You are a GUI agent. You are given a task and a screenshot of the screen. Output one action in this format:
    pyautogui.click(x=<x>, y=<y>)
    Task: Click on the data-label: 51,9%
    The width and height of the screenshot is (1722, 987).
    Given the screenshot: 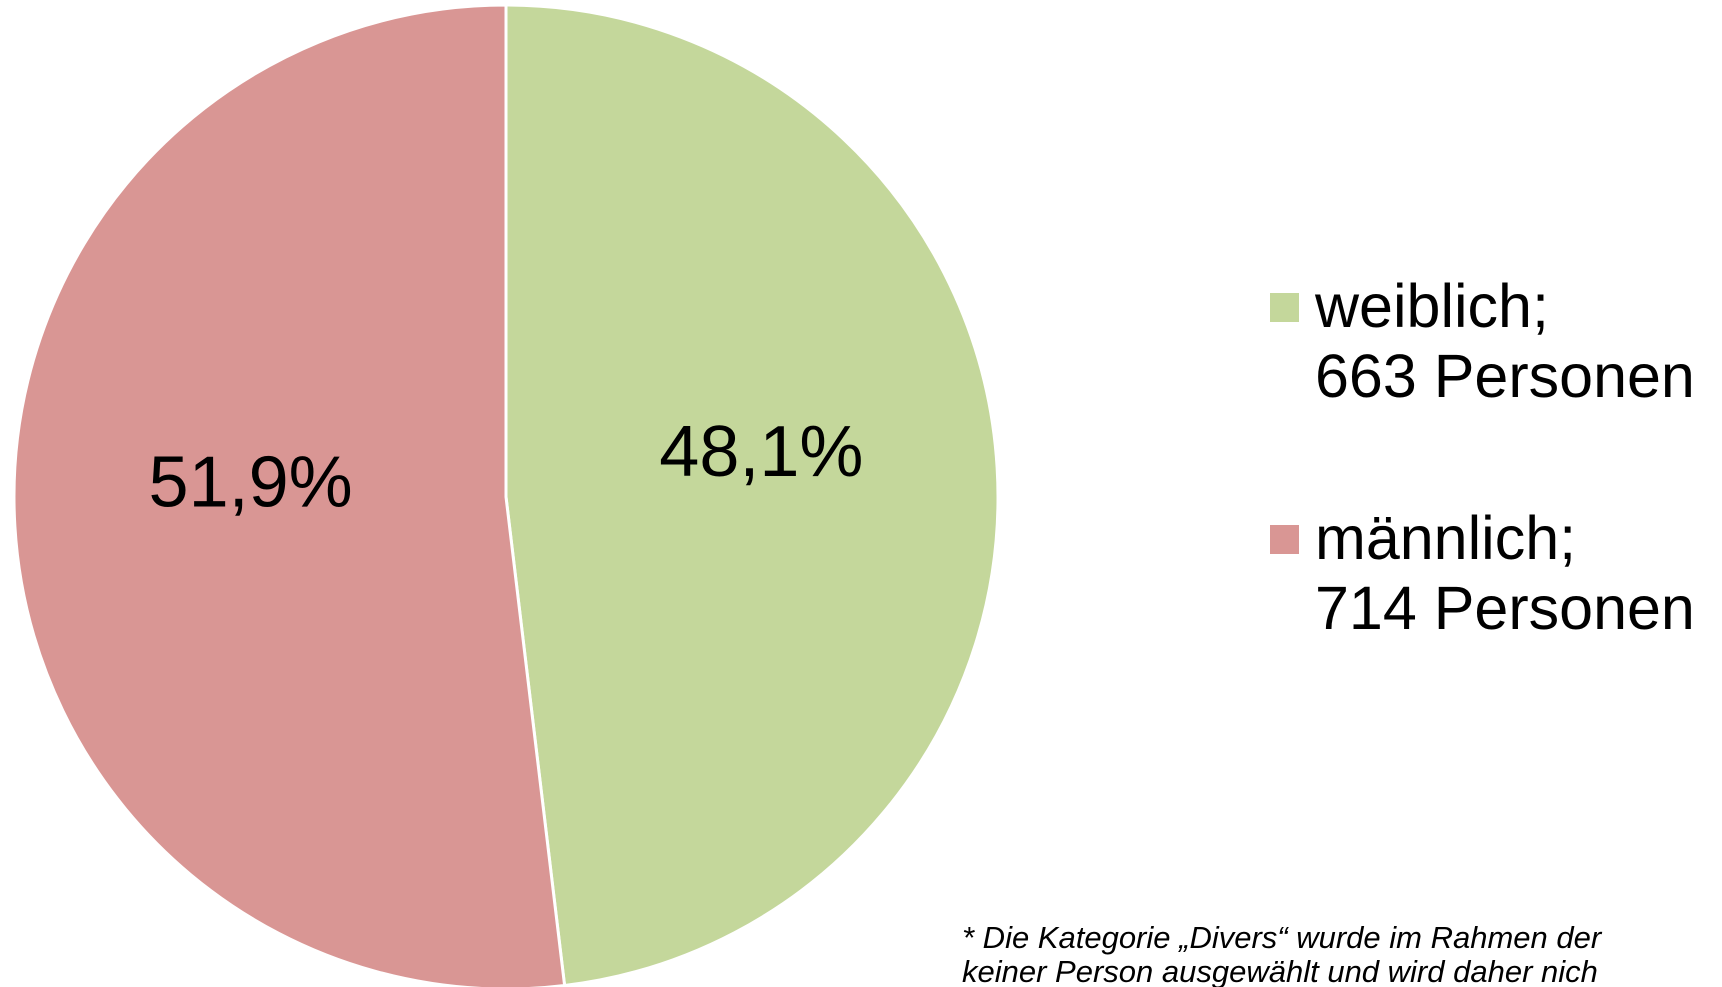 What is the action you would take?
    pyautogui.click(x=251, y=482)
    